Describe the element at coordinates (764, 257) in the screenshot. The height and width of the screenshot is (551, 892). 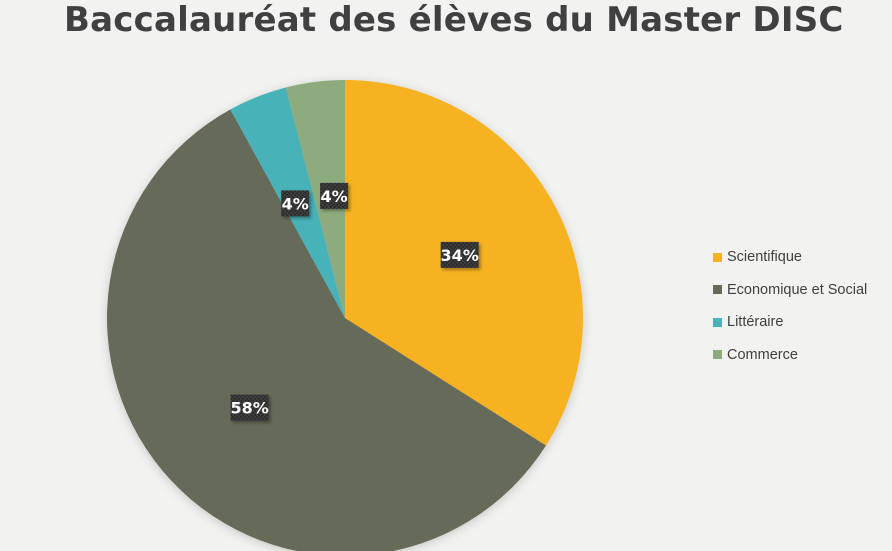
I see `legend-label: Scientifique` at that location.